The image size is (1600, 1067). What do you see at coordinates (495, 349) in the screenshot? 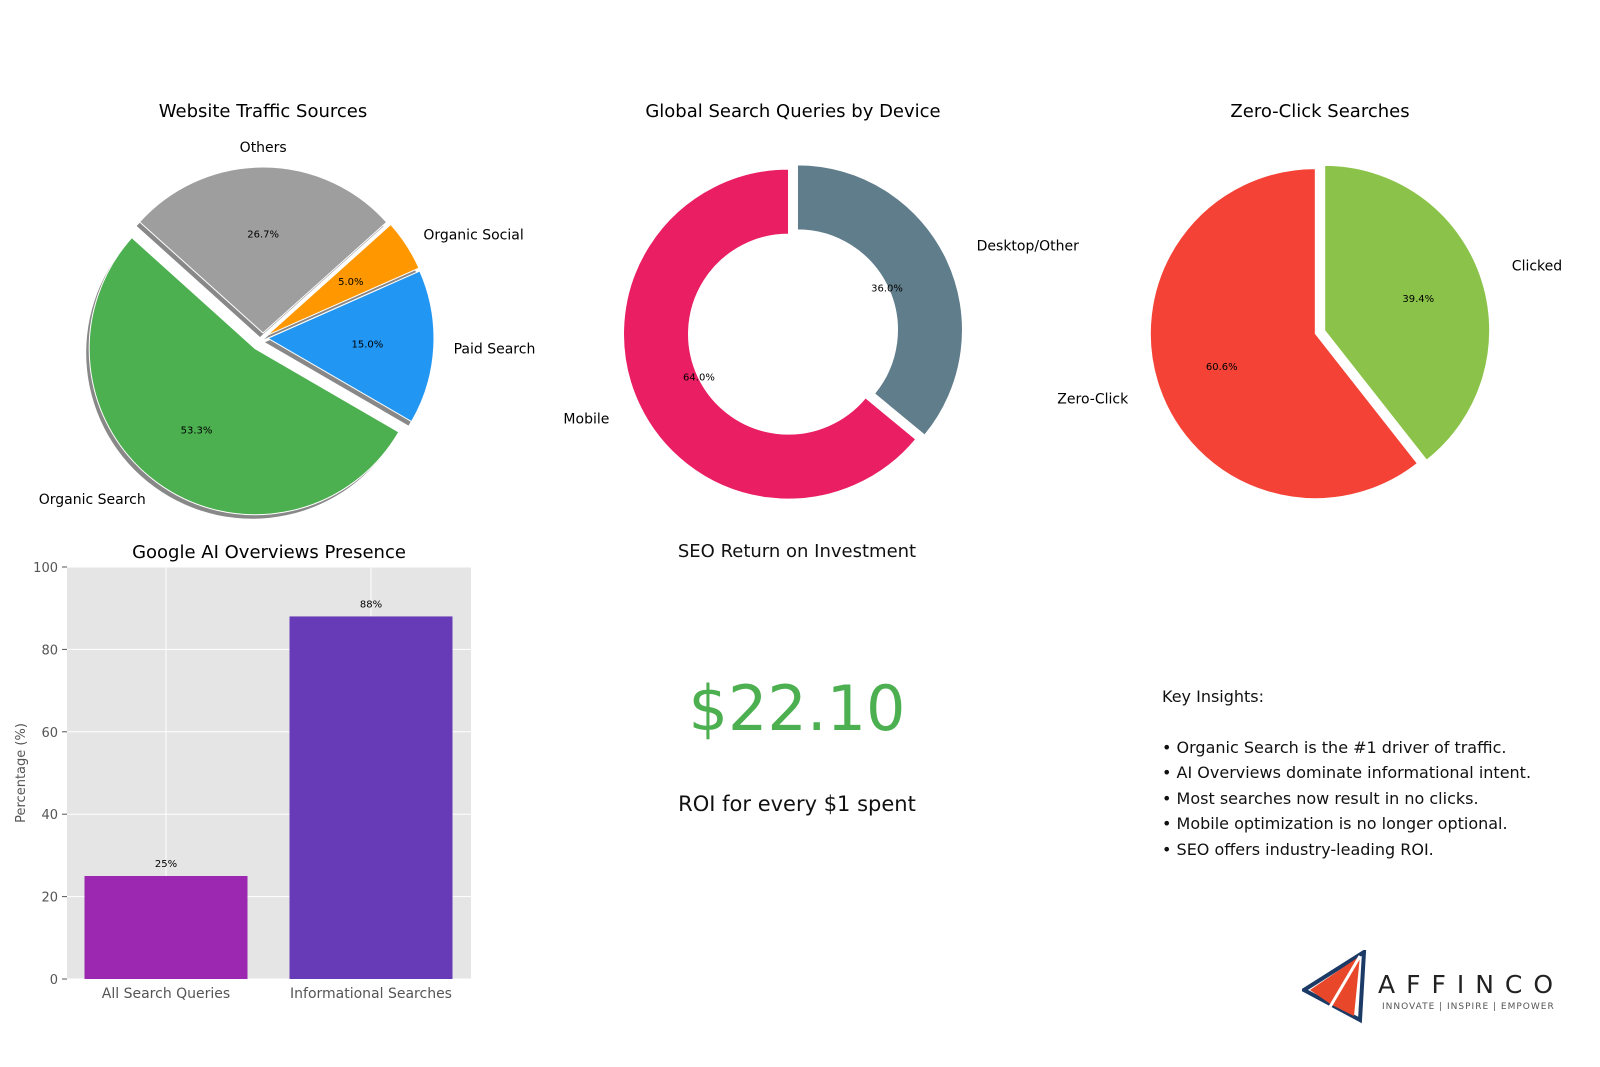
I see `slice-label: Paid Search` at bounding box center [495, 349].